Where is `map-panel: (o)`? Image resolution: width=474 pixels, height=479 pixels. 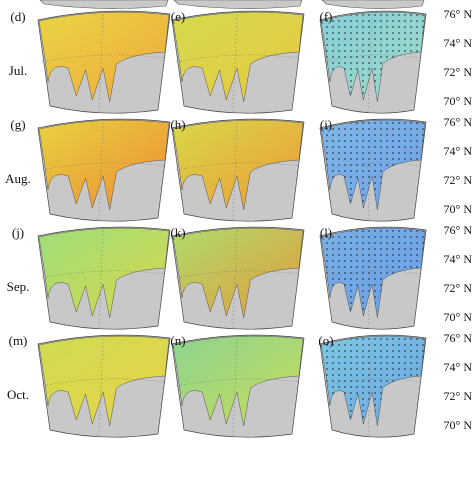
map-panel: (o) is located at coordinates (372, 385).